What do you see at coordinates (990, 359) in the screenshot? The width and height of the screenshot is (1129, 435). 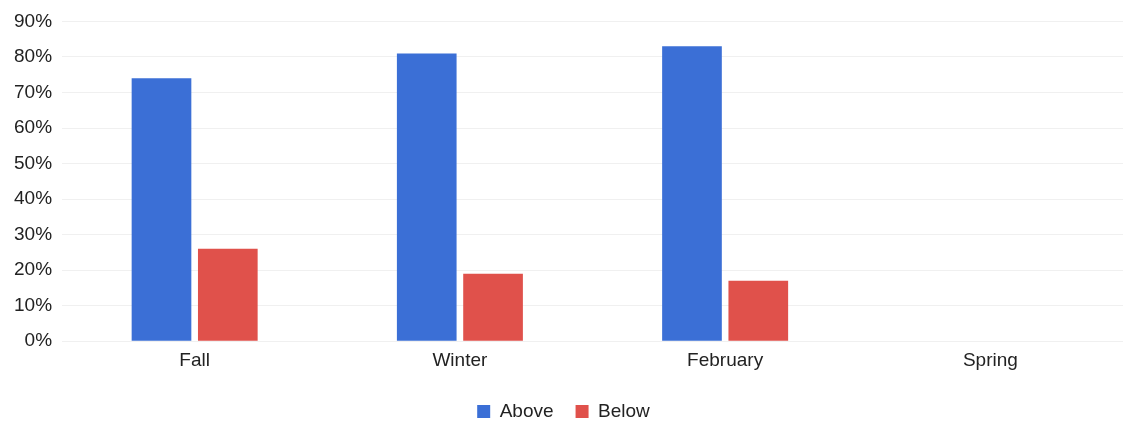 I see `x-tick-label: Spring` at bounding box center [990, 359].